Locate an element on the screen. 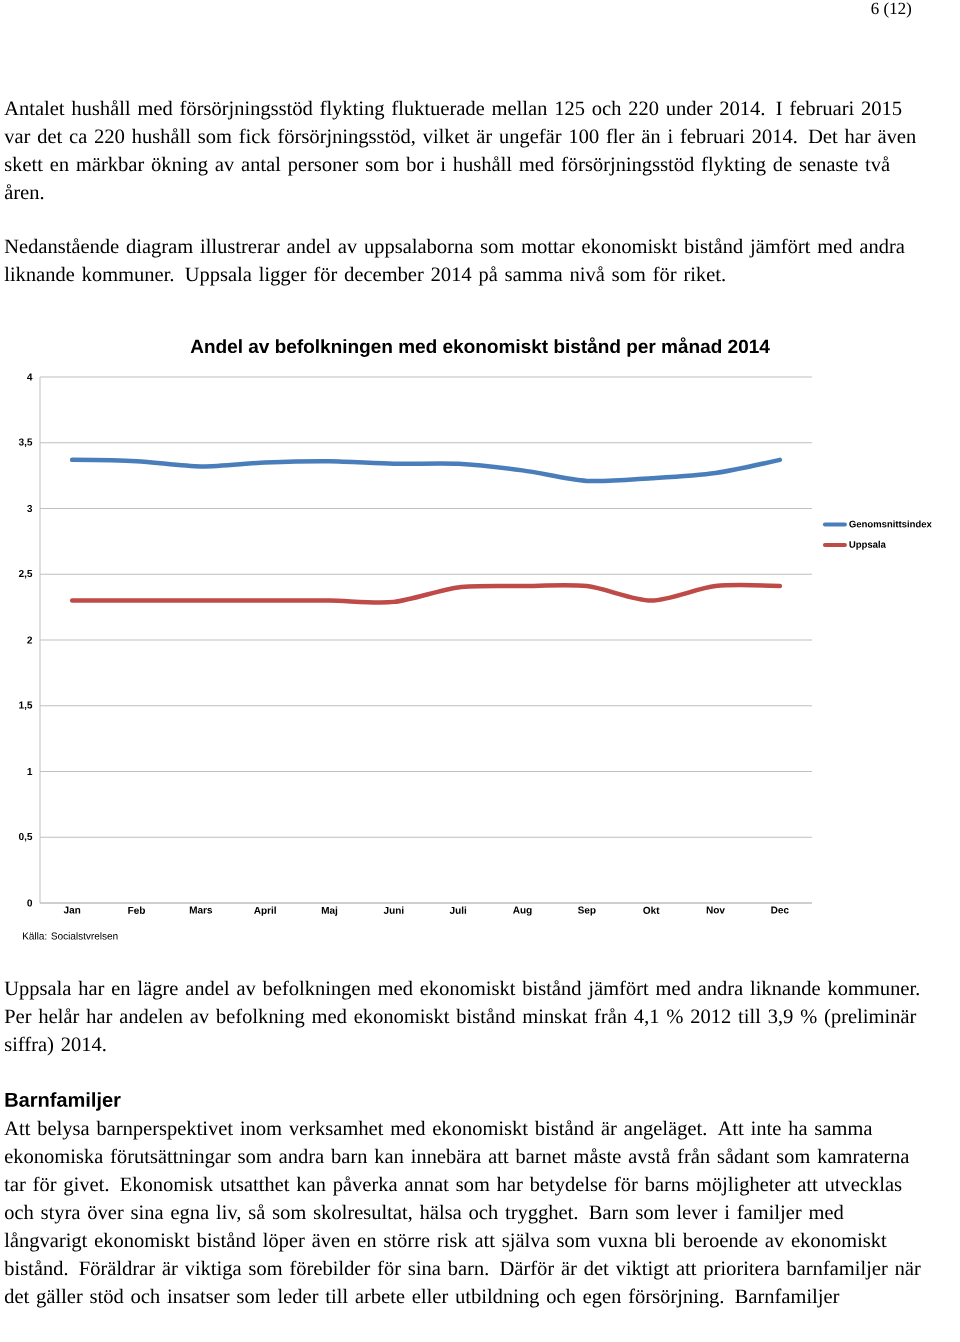  x-tick-label: Maj is located at coordinates (329, 911).